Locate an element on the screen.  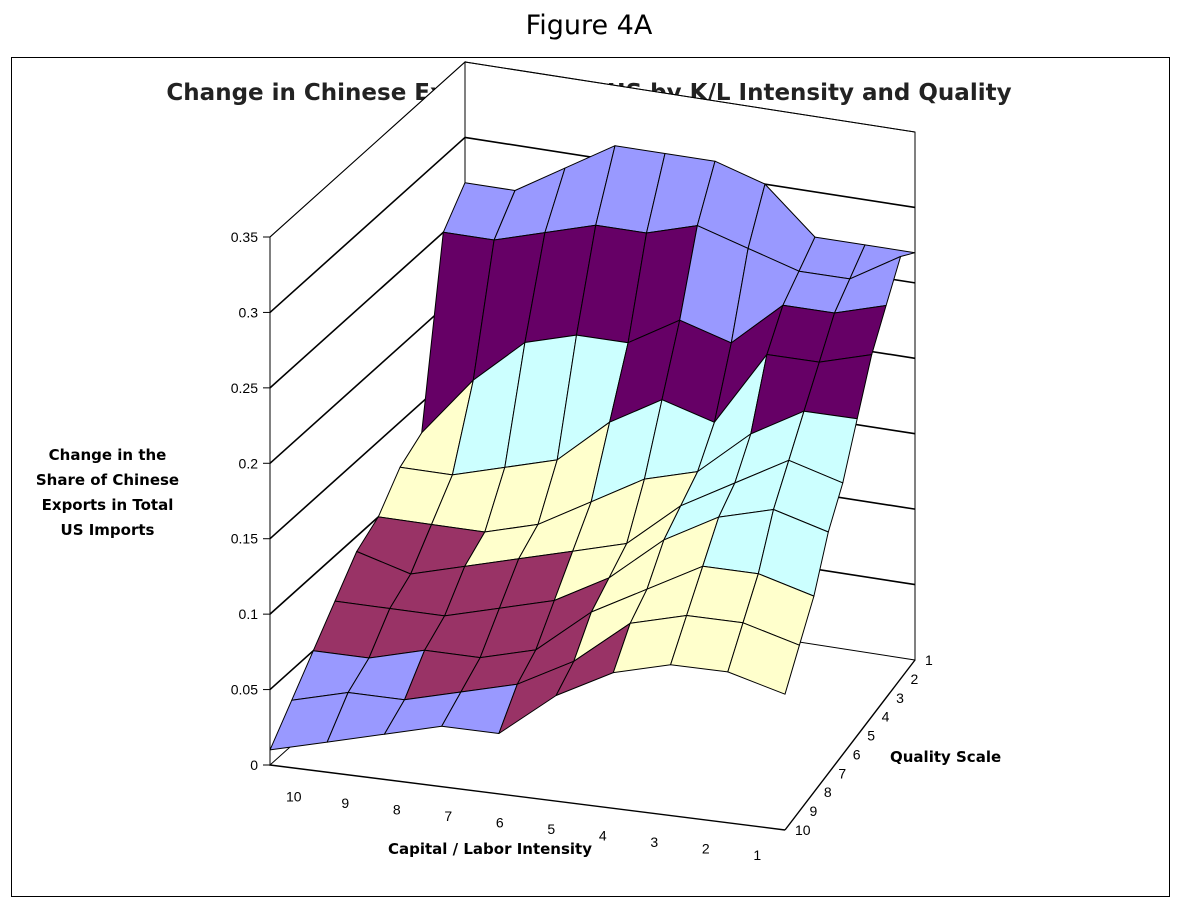
y-tick-label: 10 is located at coordinates (803, 830).